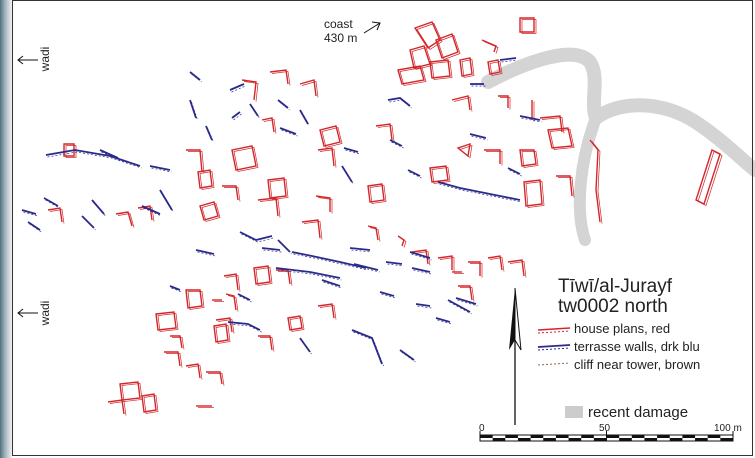 This screenshot has height=458, width=755. Describe the element at coordinates (341, 38) in the screenshot. I see `coast-distance: 430 m` at that location.